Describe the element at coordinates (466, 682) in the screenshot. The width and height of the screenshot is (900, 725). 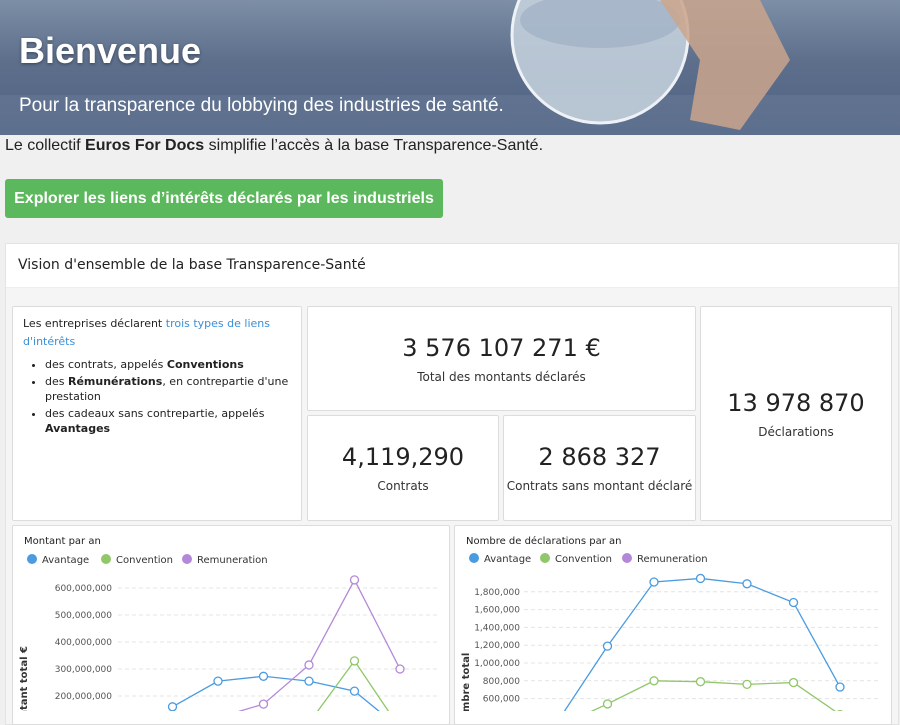
I see `y-axis-title: Nombre total` at that location.